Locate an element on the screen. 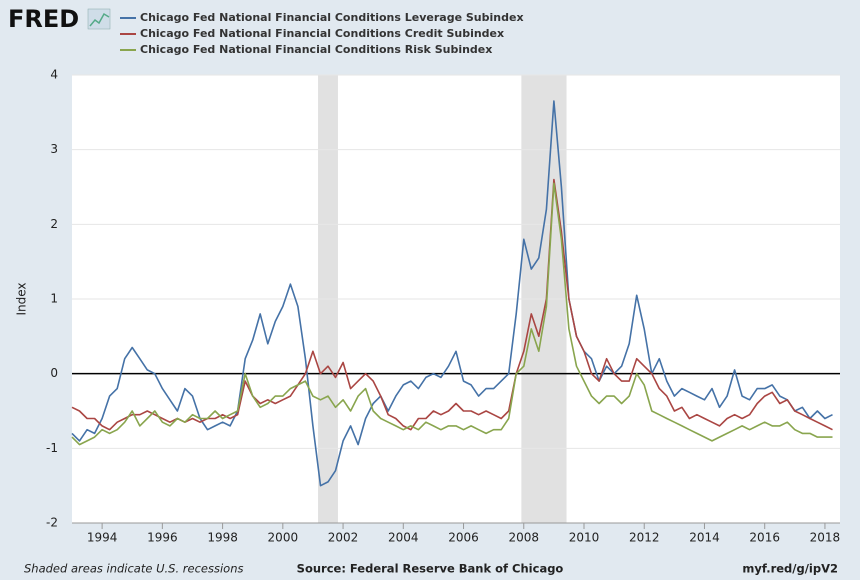 The height and width of the screenshot is (580, 860). y-tick-label: -2 is located at coordinates (52, 523).